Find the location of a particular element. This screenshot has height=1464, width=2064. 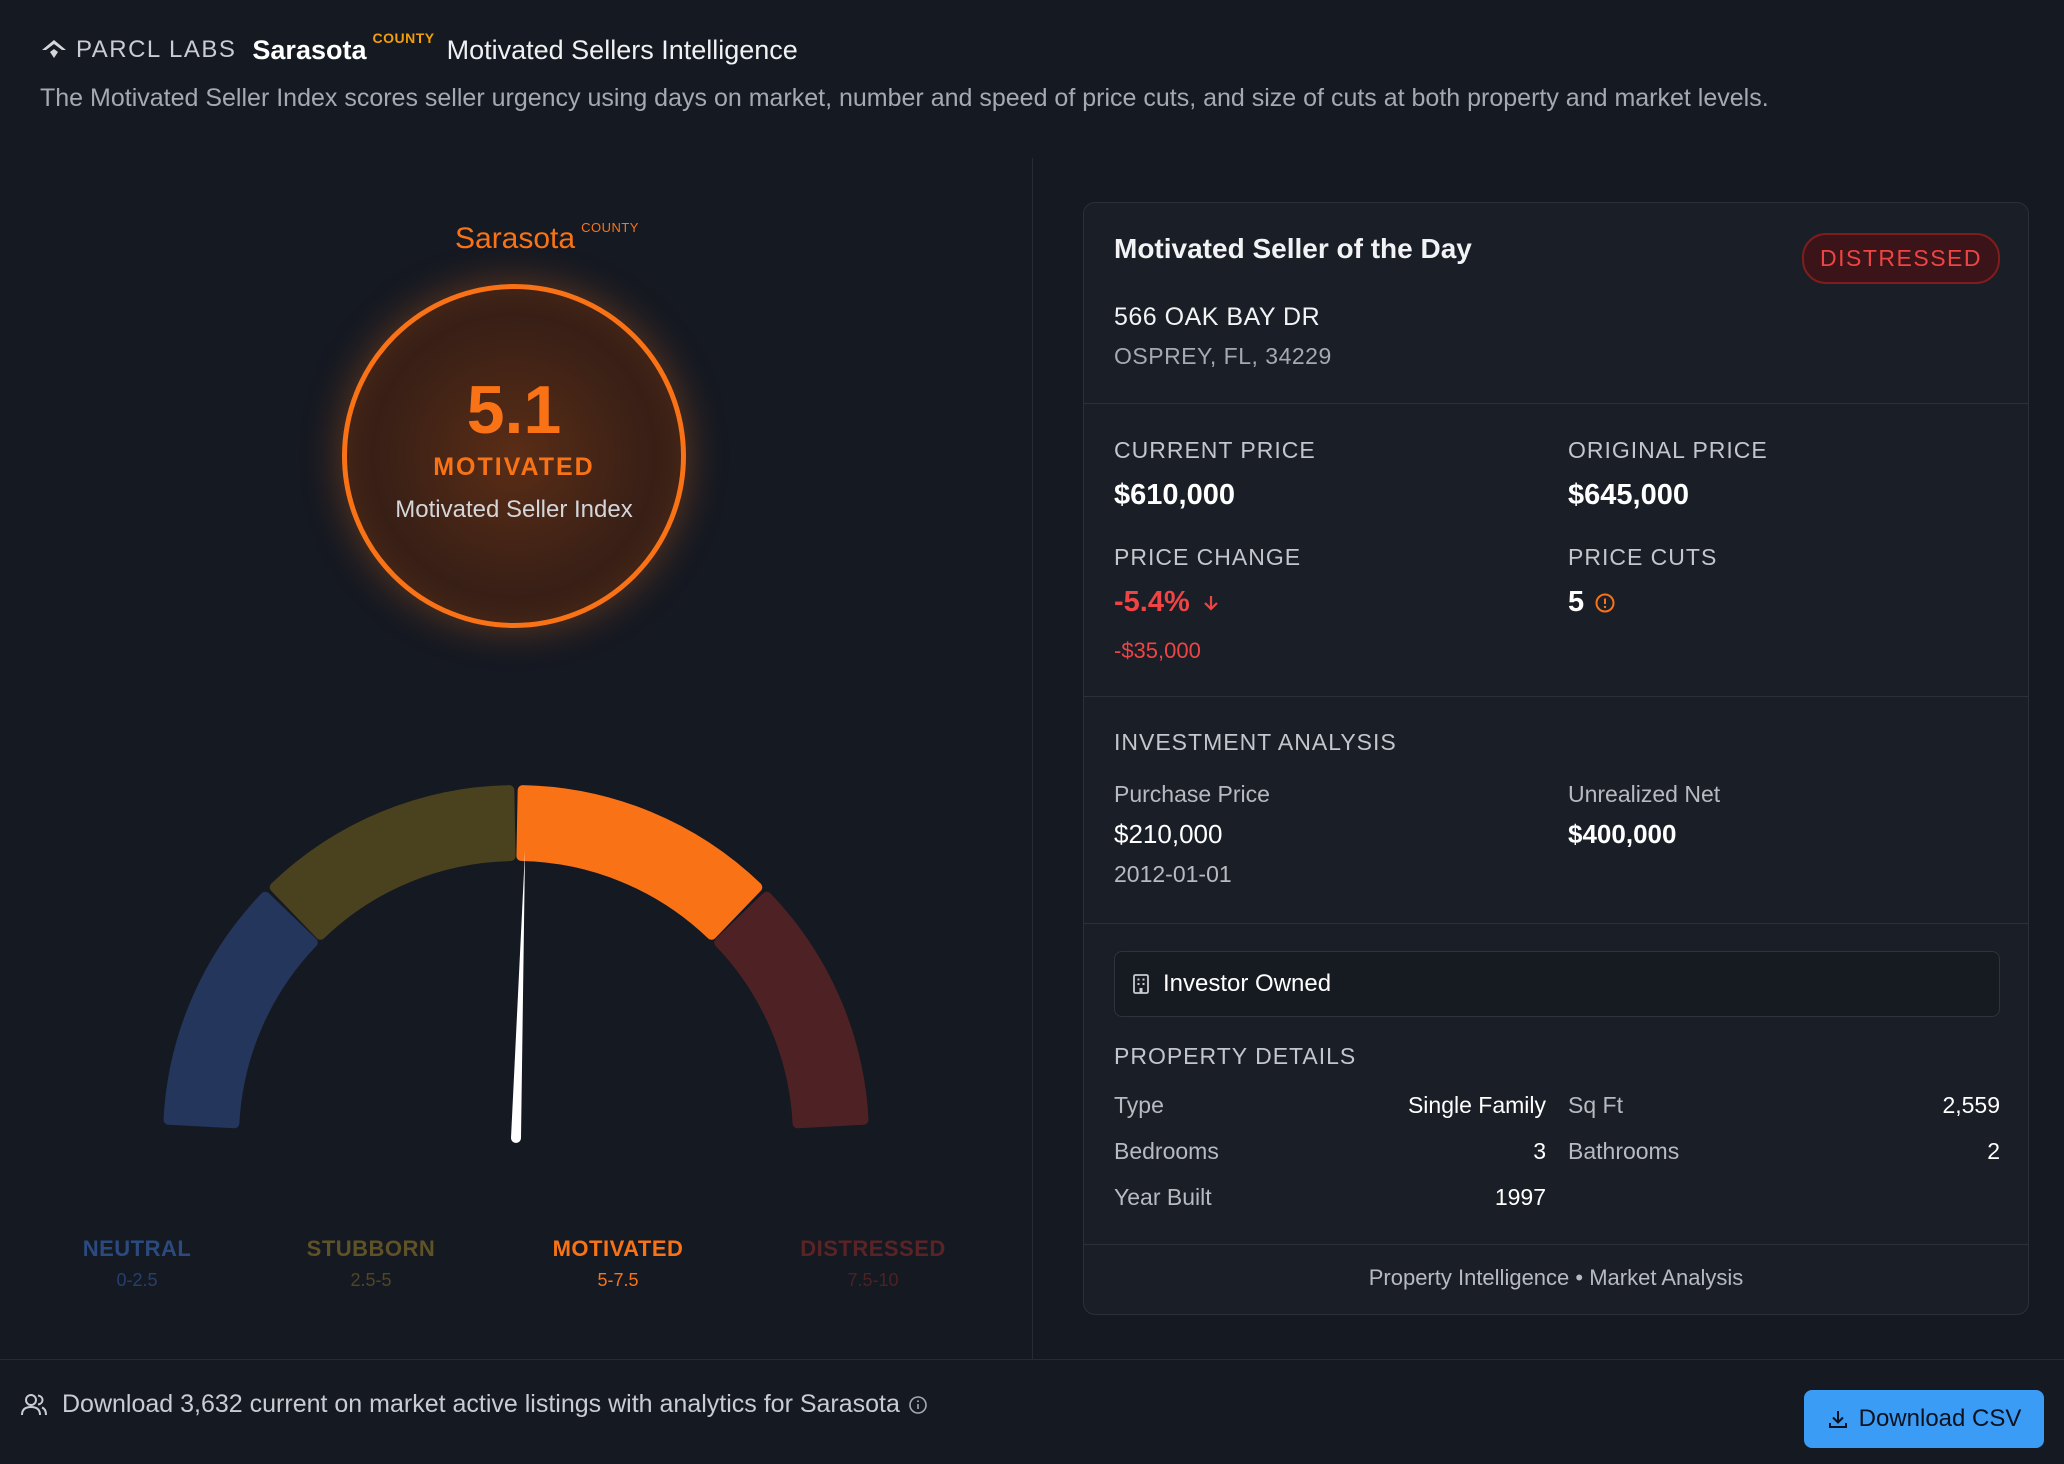

band-stubborn: STUBBORN 2.5-5 is located at coordinates (371, 1263).